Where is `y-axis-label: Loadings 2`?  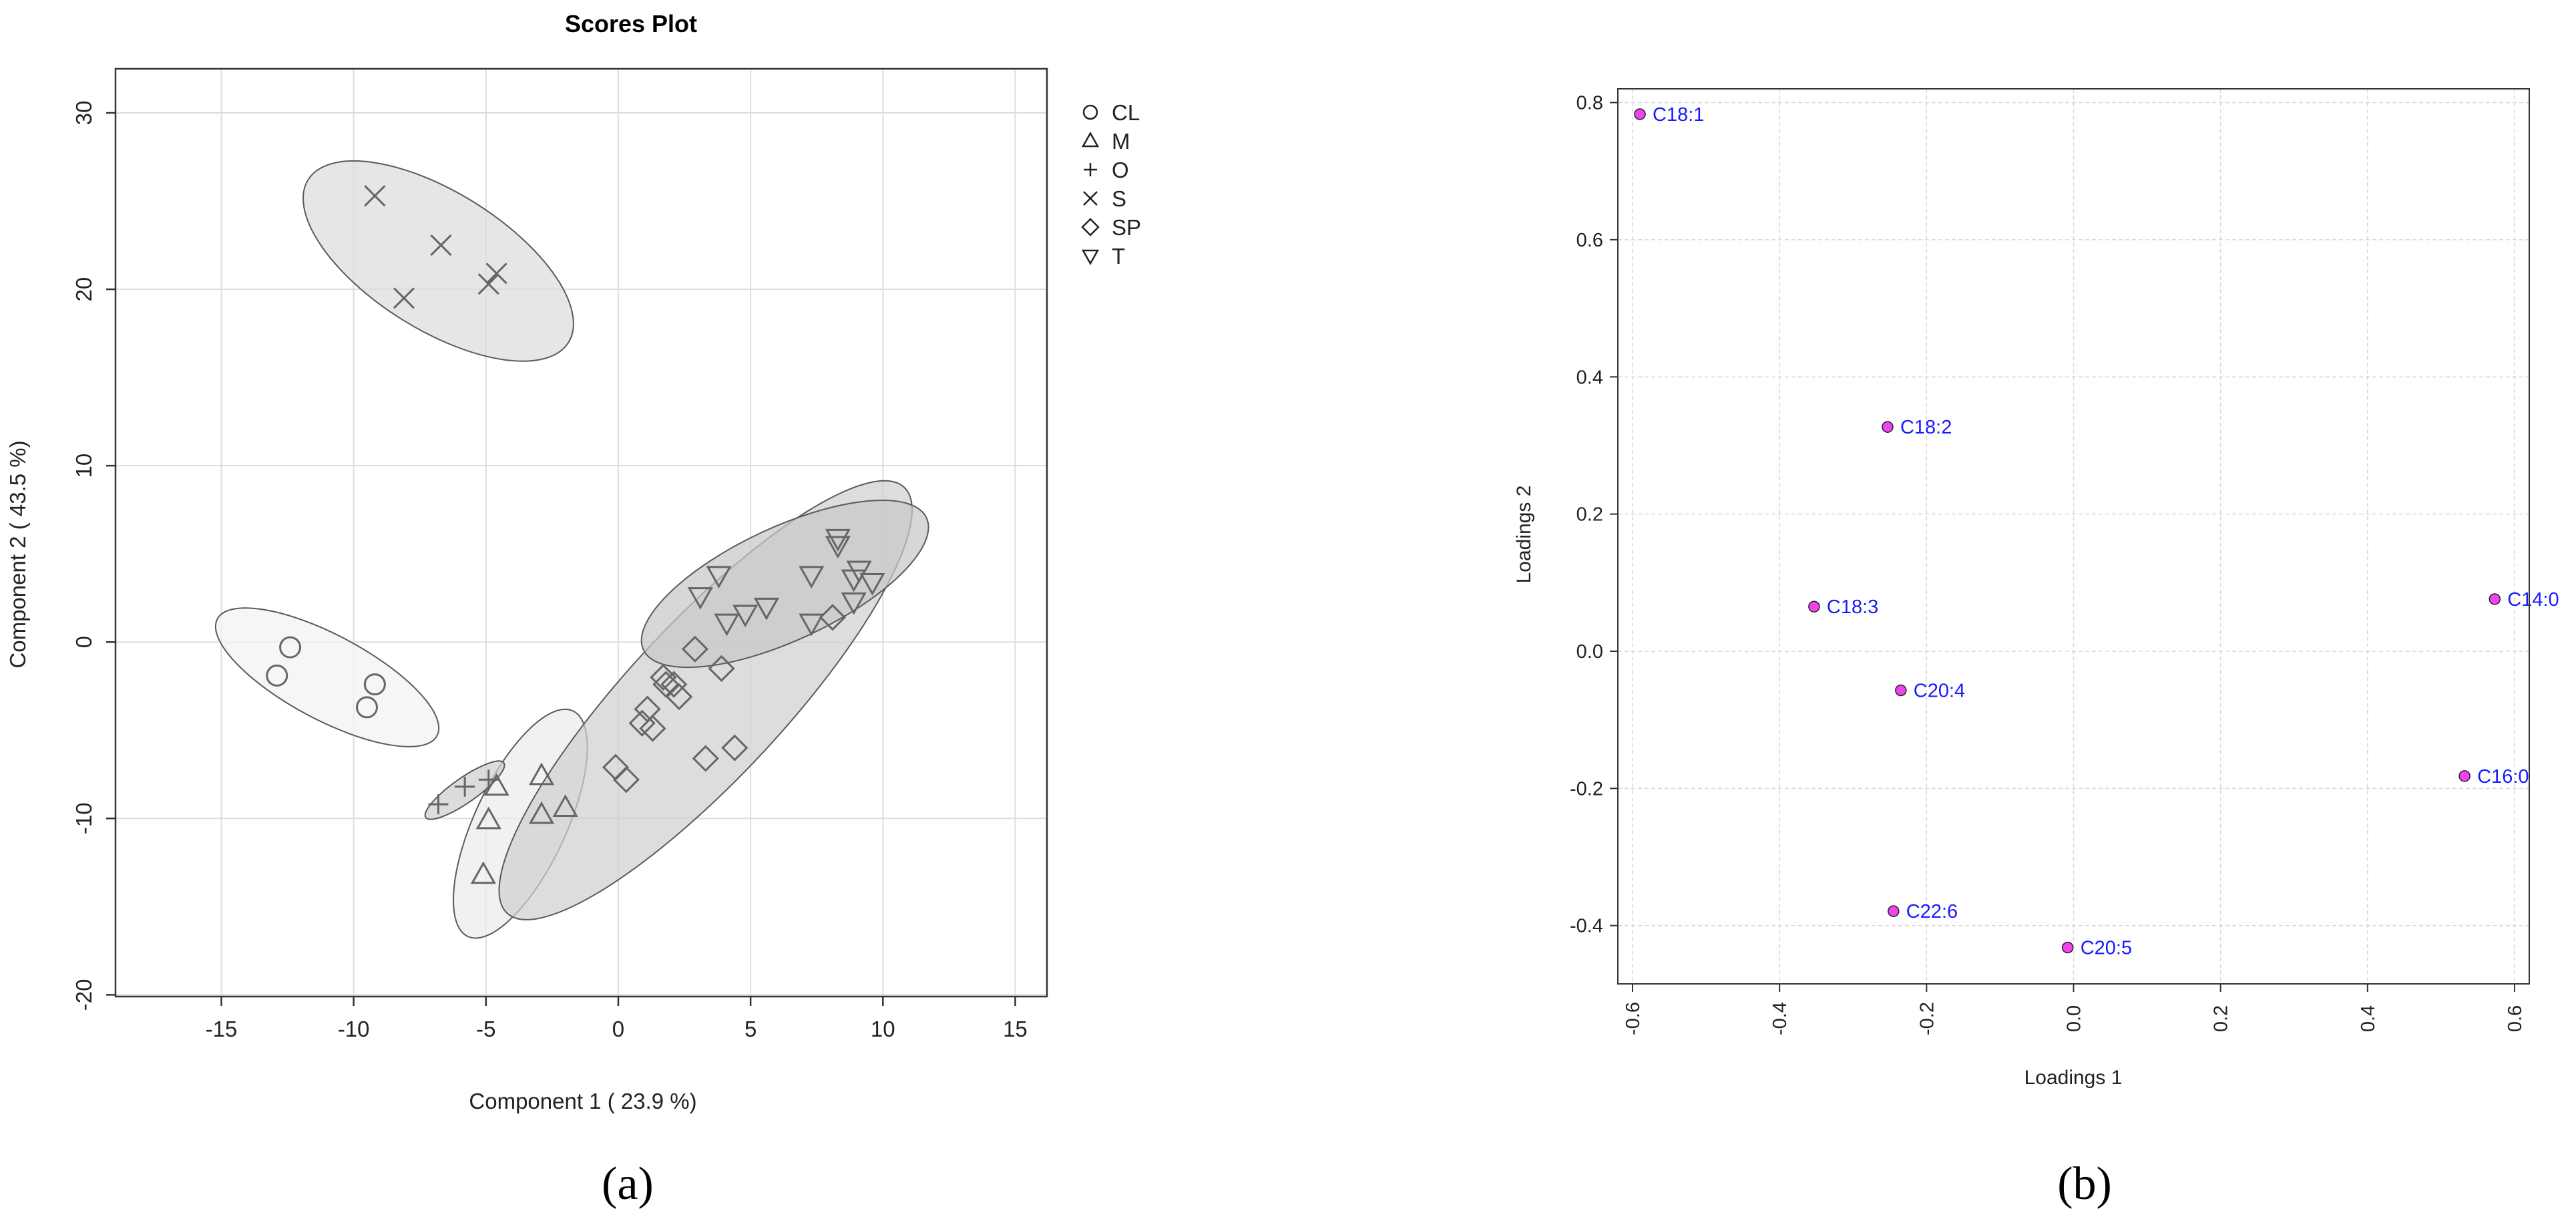 y-axis-label: Loadings 2 is located at coordinates (1524, 535).